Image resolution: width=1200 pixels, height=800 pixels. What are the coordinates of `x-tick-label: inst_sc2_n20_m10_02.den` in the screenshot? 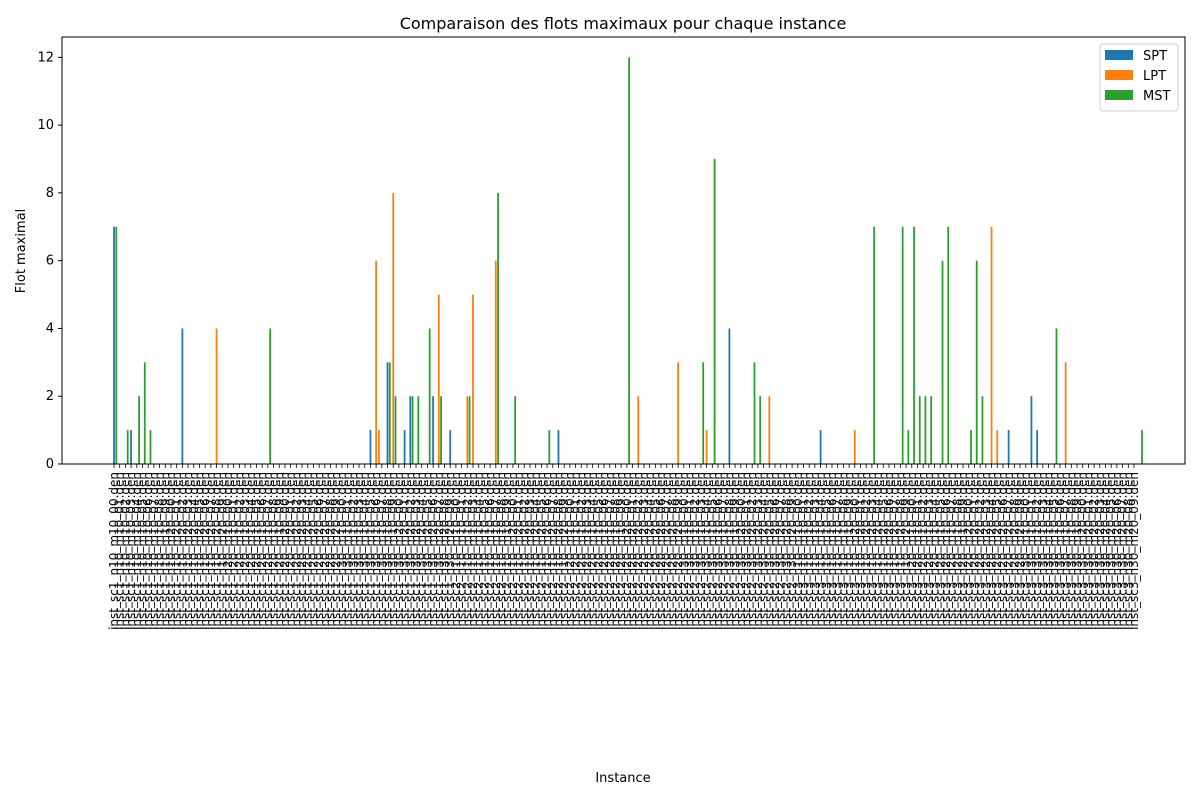 It's located at (581, 551).